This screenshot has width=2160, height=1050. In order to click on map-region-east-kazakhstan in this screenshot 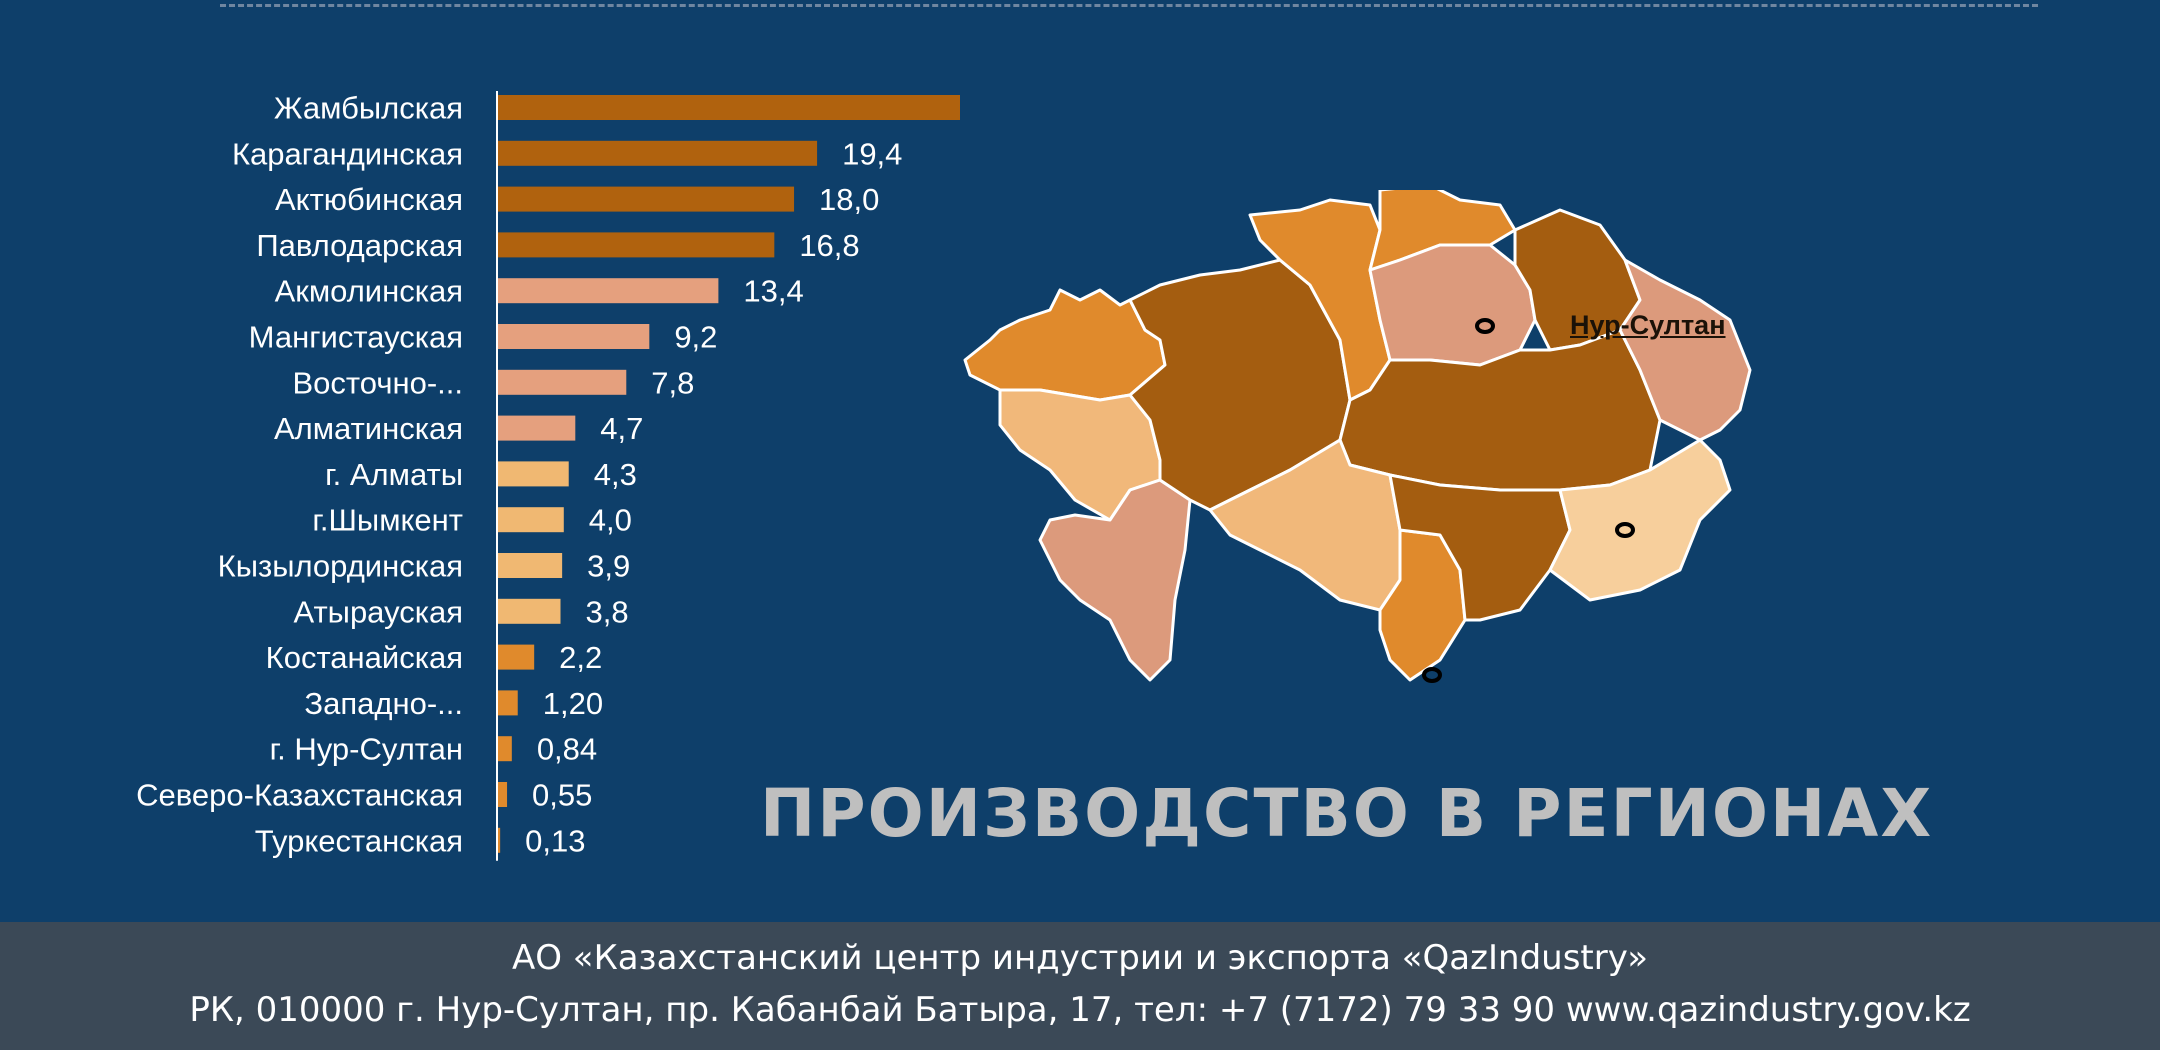, I will do `click(1685, 350)`.